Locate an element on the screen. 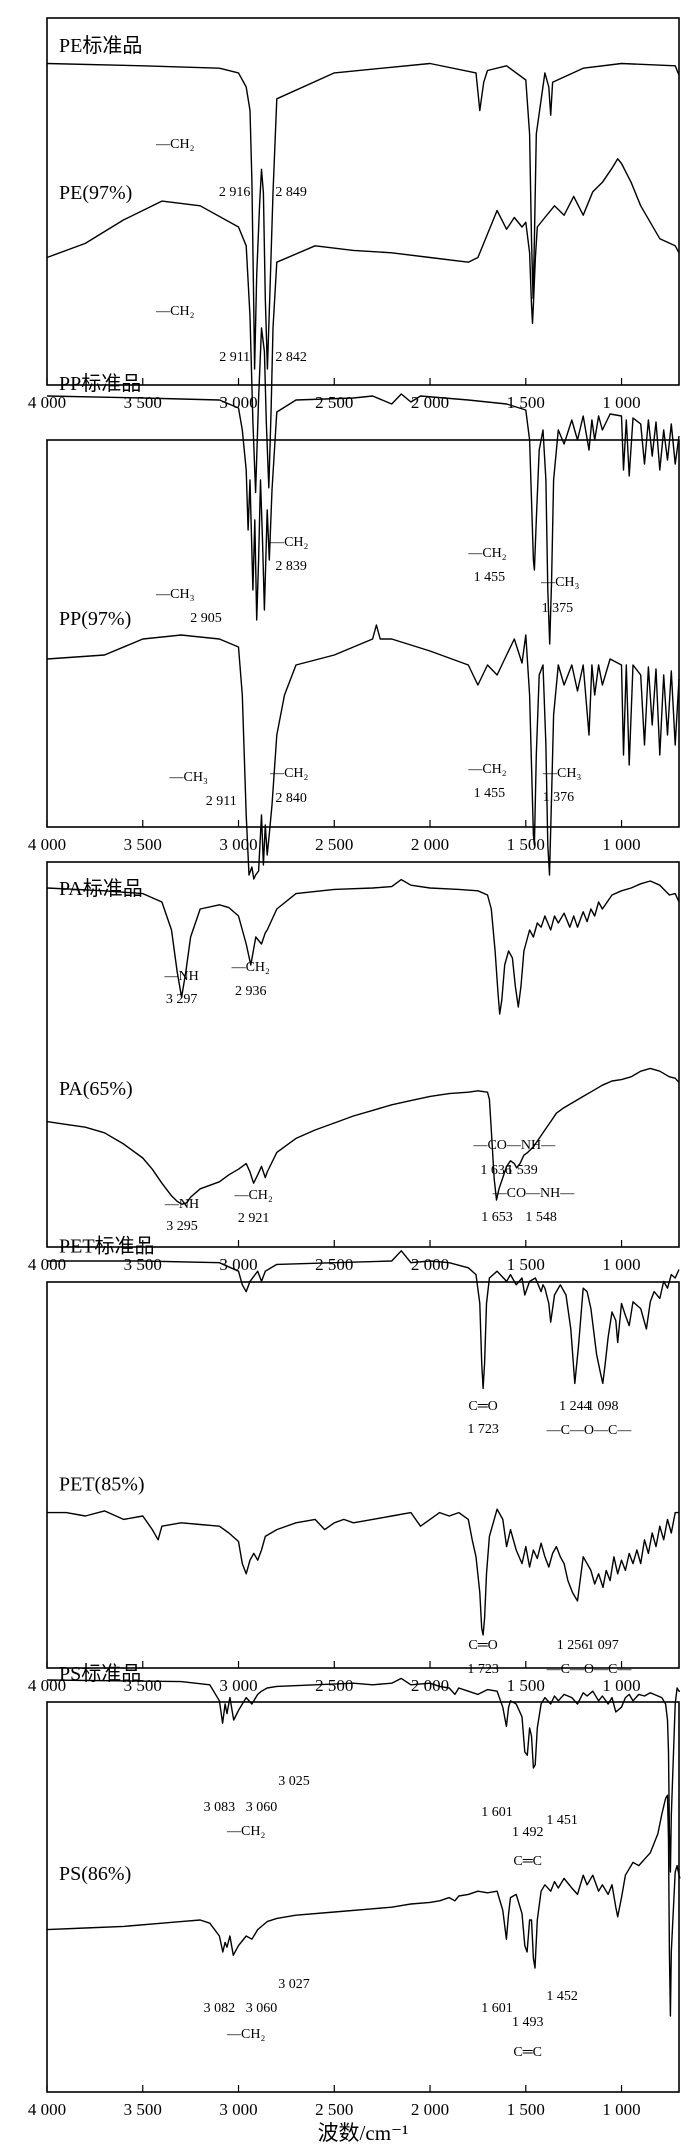 The height and width of the screenshot is (2153, 700). peak-annotation: 2 849 is located at coordinates (291, 192).